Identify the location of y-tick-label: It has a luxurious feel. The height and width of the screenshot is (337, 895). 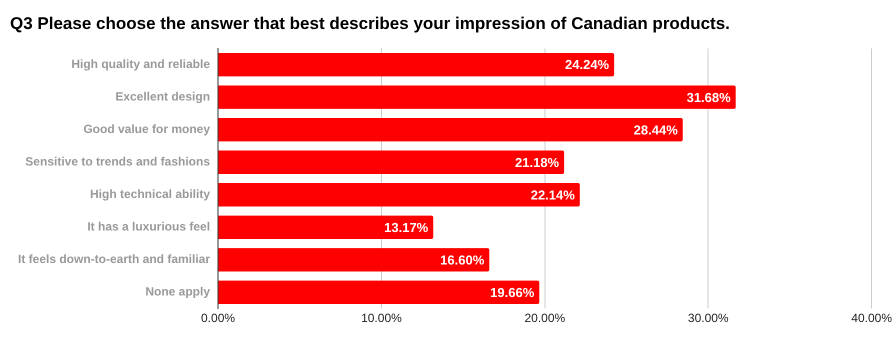
(148, 227).